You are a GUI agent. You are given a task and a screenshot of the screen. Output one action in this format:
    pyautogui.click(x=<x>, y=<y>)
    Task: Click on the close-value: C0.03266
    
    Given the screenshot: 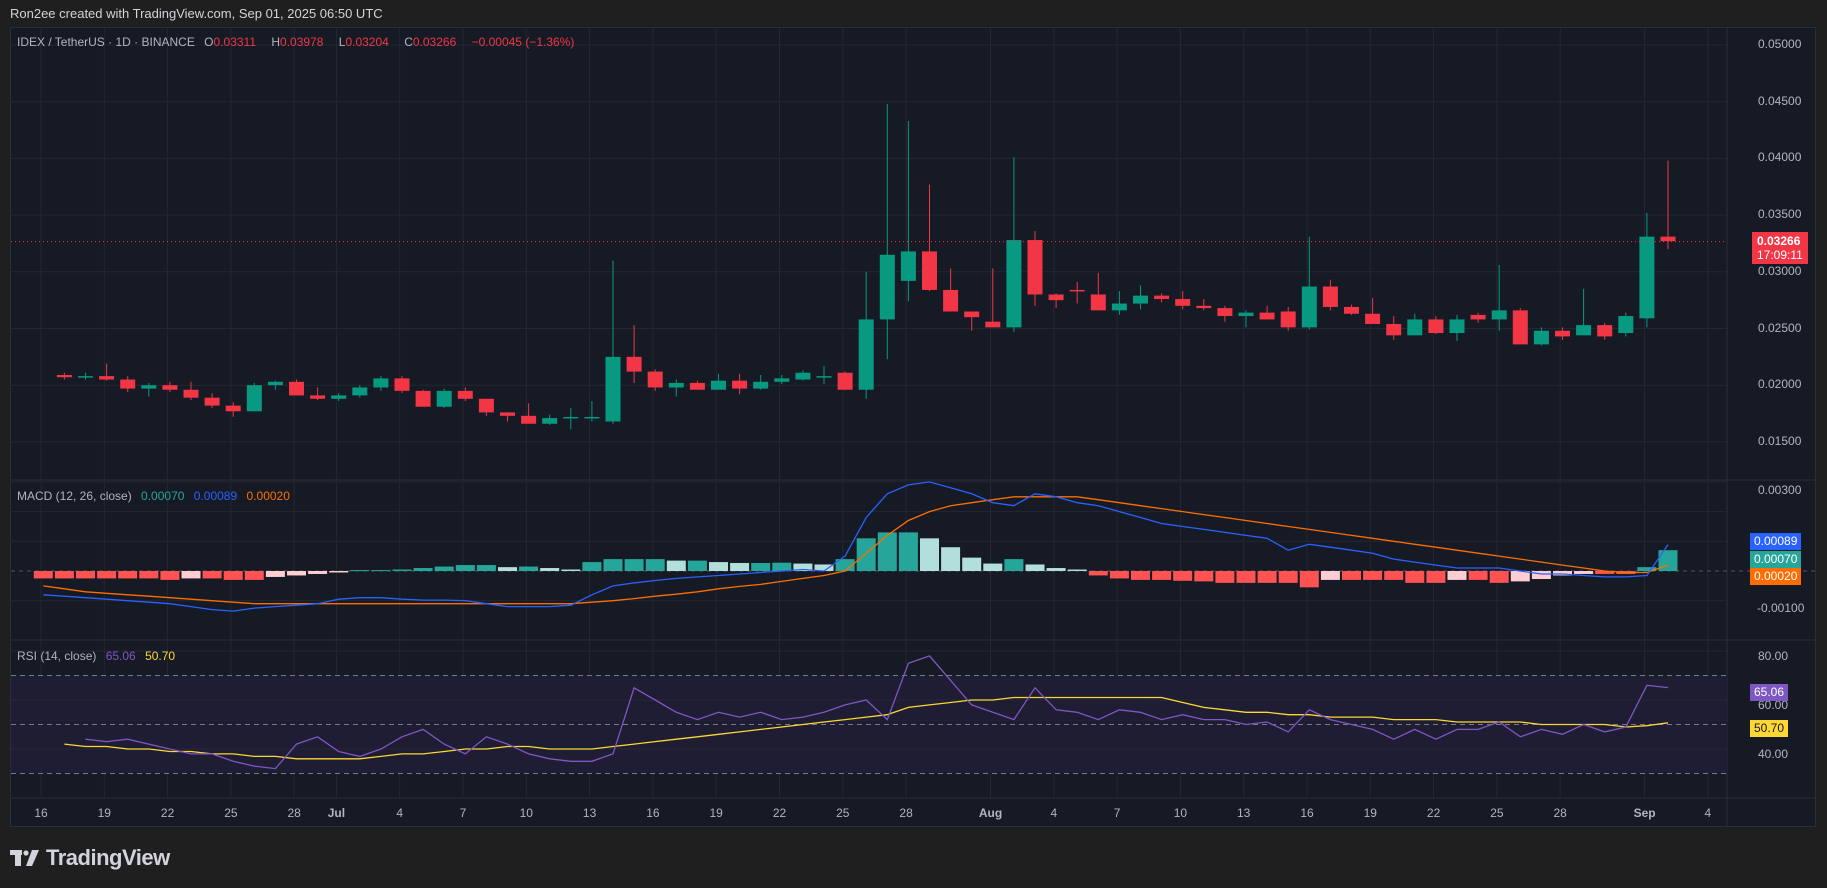 What is the action you would take?
    pyautogui.click(x=430, y=42)
    